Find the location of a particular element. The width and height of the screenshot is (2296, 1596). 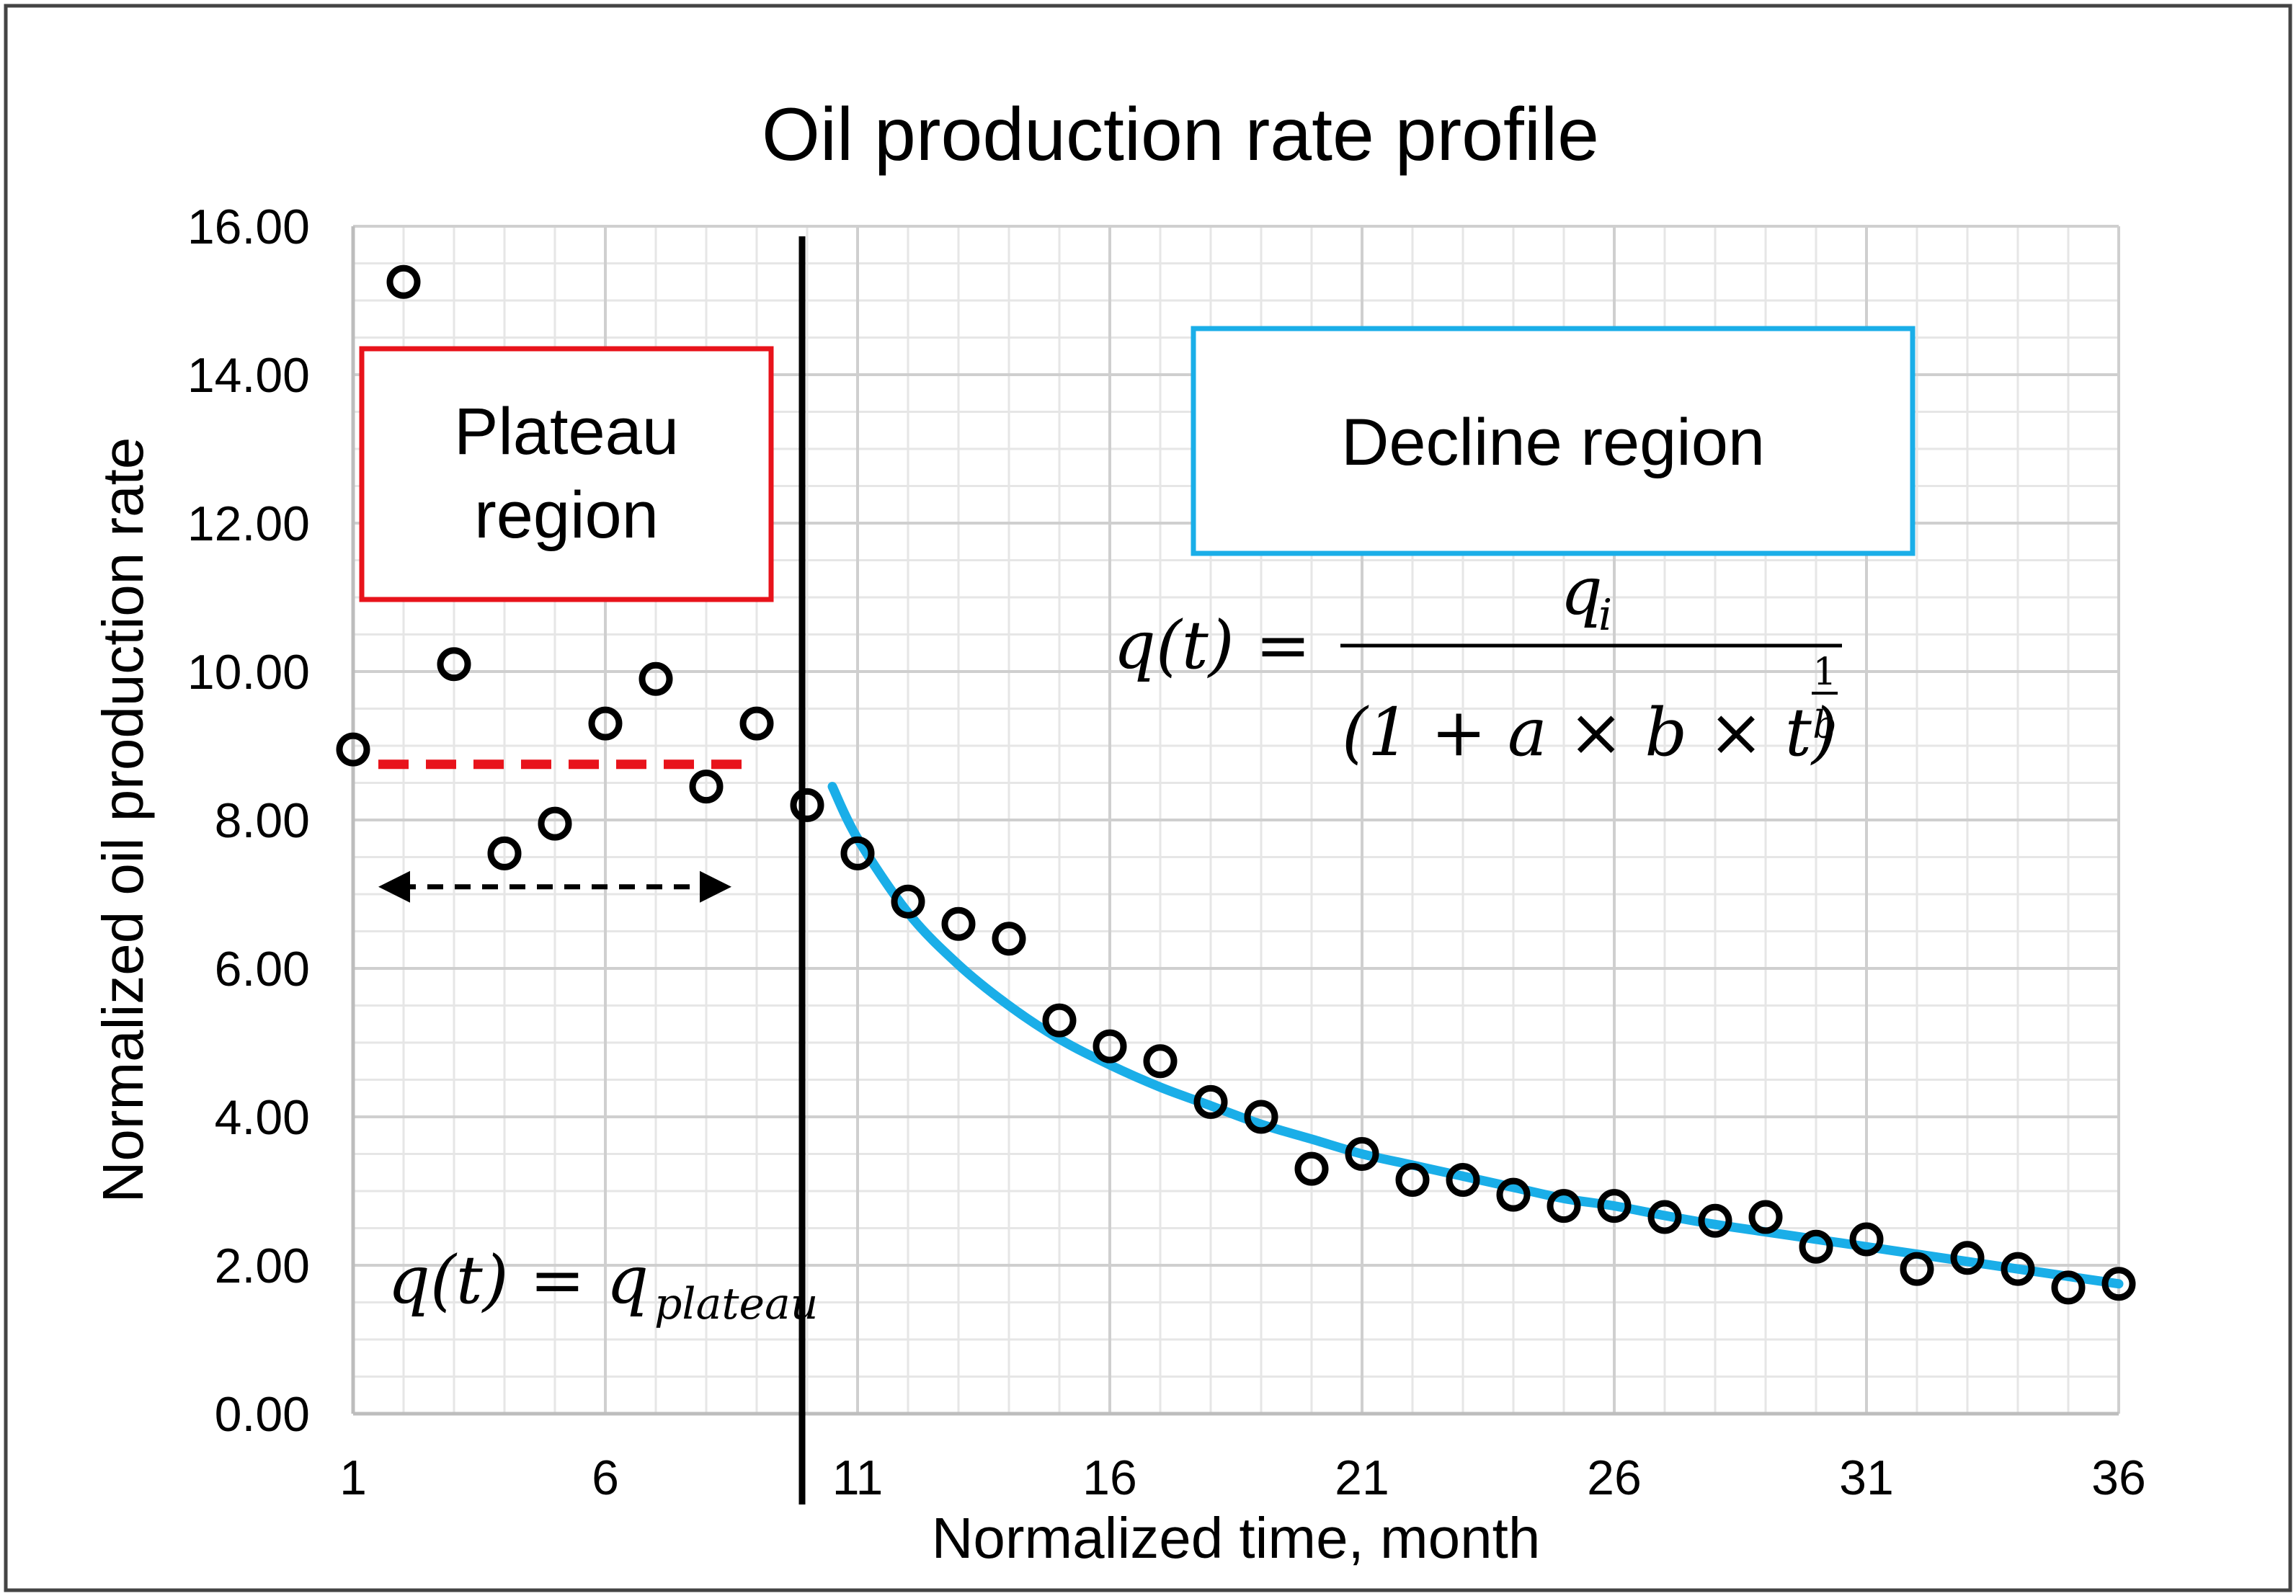

x-tick-label: 21 is located at coordinates (1362, 1477).